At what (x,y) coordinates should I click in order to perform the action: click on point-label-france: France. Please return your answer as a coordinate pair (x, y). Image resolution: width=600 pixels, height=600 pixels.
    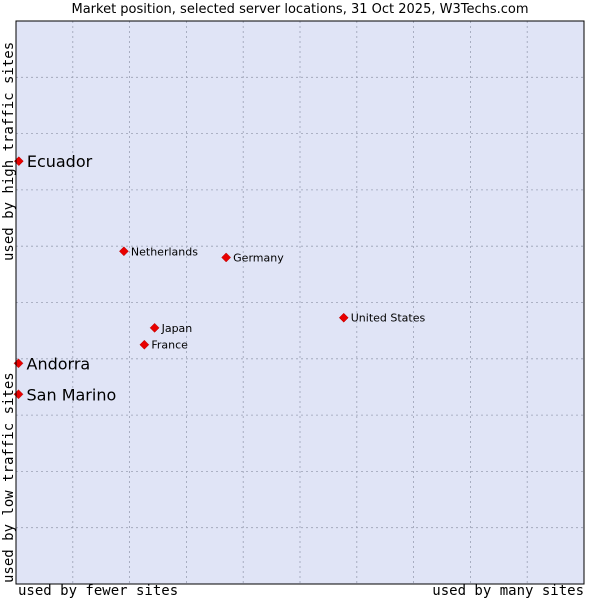
    Looking at the image, I should click on (169, 345).